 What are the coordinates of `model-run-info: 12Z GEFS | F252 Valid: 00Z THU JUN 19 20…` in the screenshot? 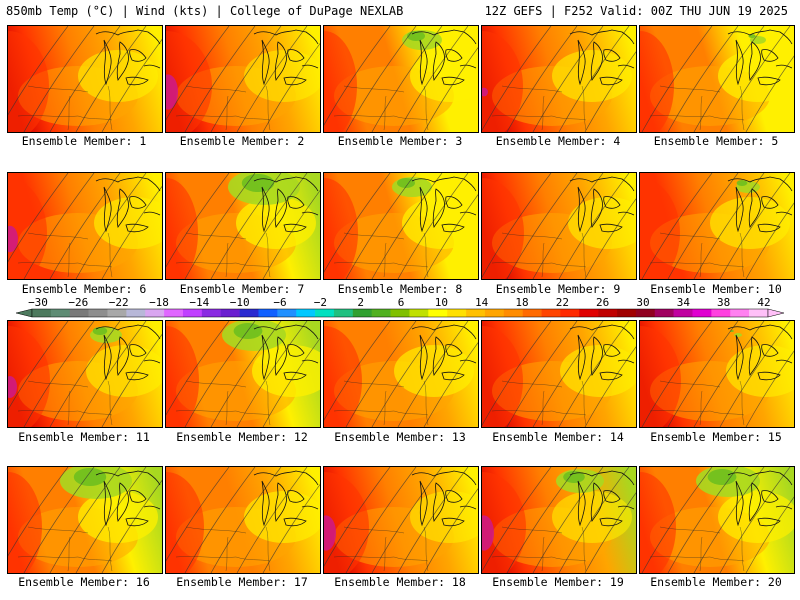 It's located at (636, 11).